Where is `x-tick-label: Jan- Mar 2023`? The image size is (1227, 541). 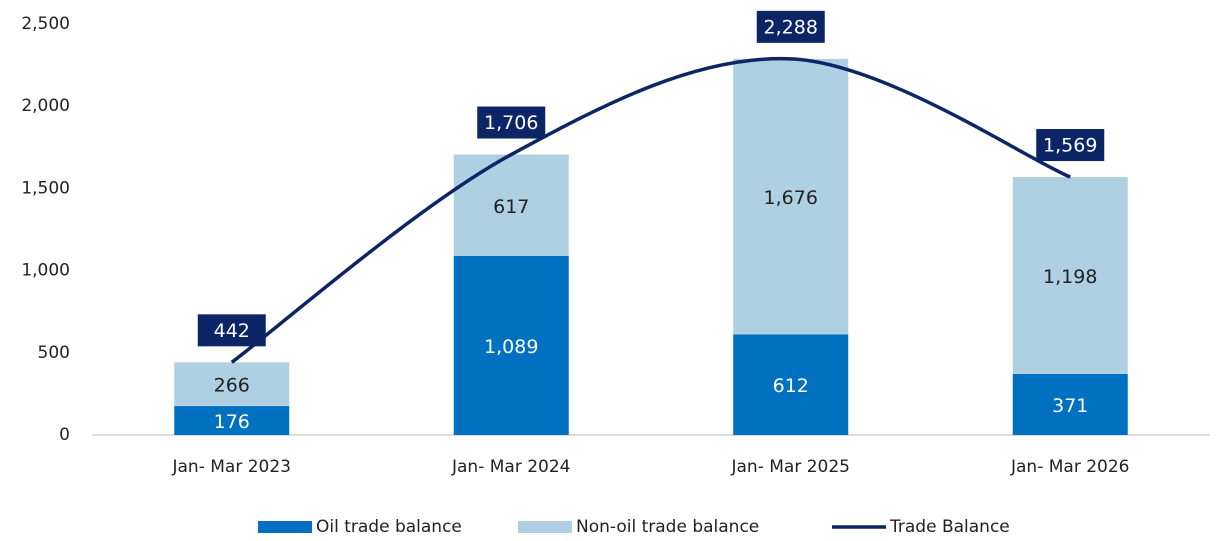
x-tick-label: Jan- Mar 2023 is located at coordinates (232, 467).